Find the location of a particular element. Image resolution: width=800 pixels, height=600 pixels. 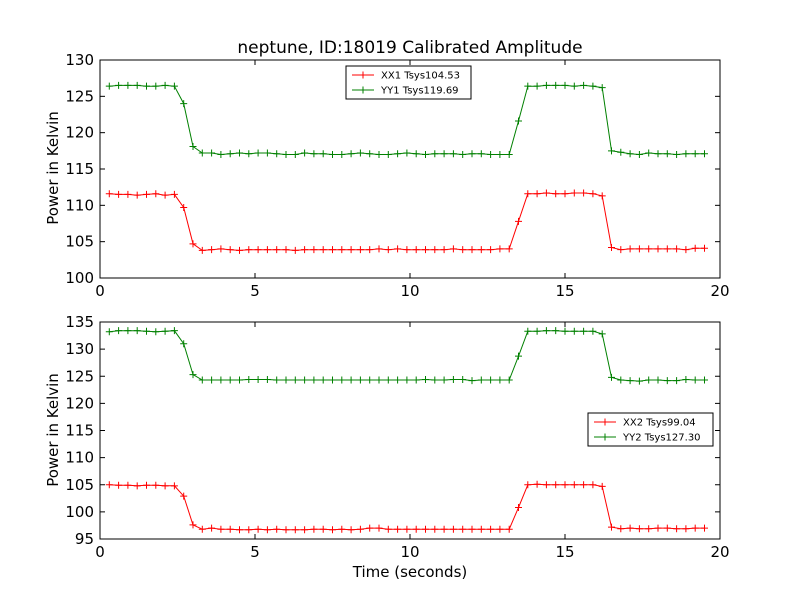

x-tick-label: 15 is located at coordinates (564, 291).